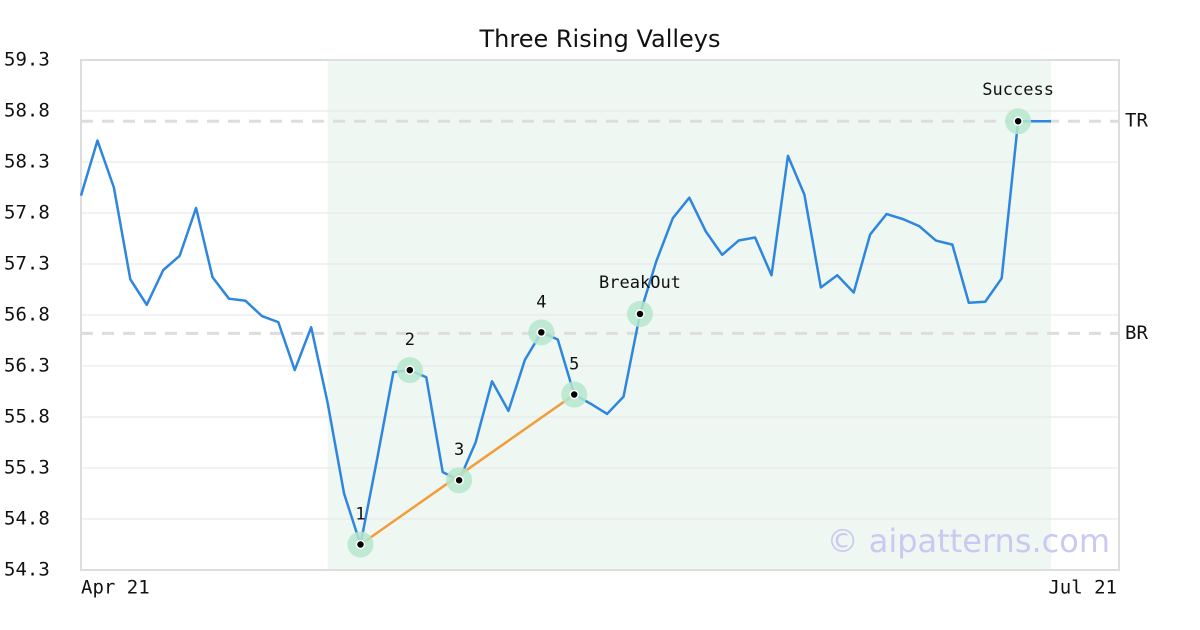  Describe the element at coordinates (574, 365) in the screenshot. I see `point-label: 5` at that location.